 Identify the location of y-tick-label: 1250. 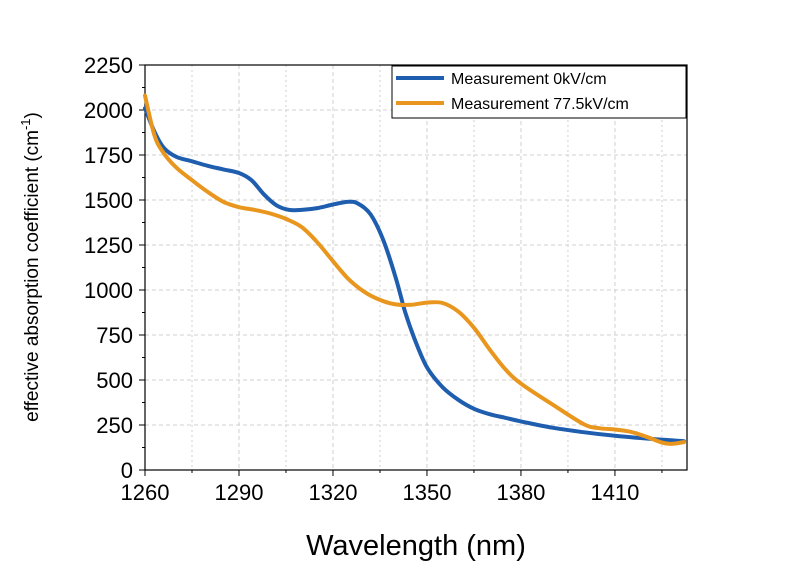
(108, 245).